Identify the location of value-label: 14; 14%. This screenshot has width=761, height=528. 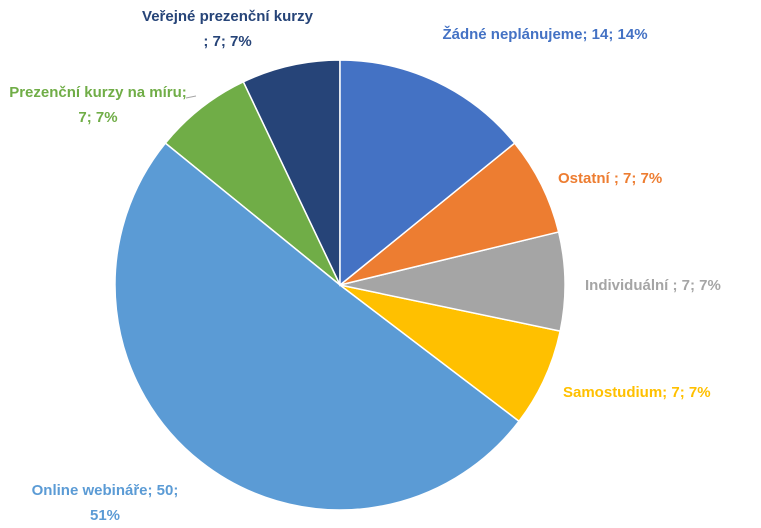
(619, 34).